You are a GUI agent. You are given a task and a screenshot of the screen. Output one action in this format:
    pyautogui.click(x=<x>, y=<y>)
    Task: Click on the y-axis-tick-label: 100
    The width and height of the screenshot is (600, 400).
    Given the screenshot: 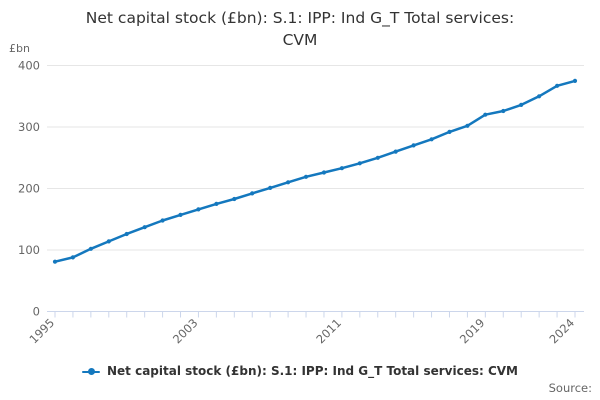 What is the action you would take?
    pyautogui.click(x=29, y=250)
    